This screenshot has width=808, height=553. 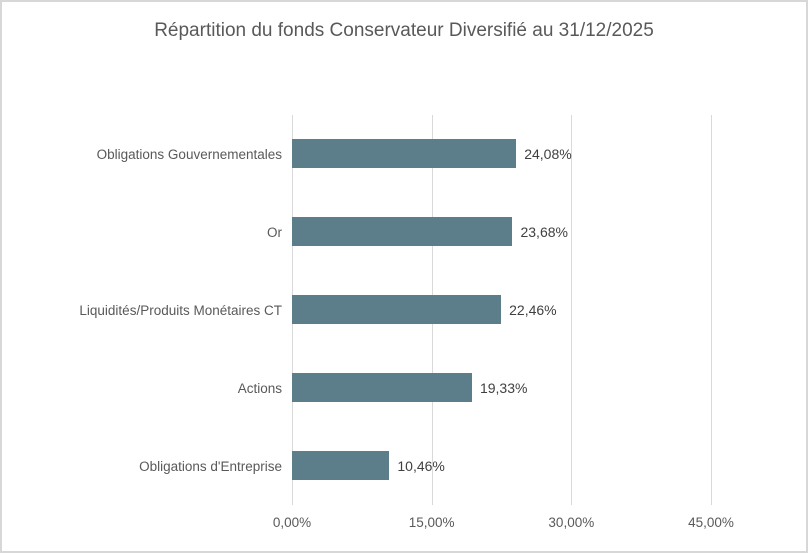 What do you see at coordinates (431, 522) in the screenshot?
I see `x-tick-label: 15,00%` at bounding box center [431, 522].